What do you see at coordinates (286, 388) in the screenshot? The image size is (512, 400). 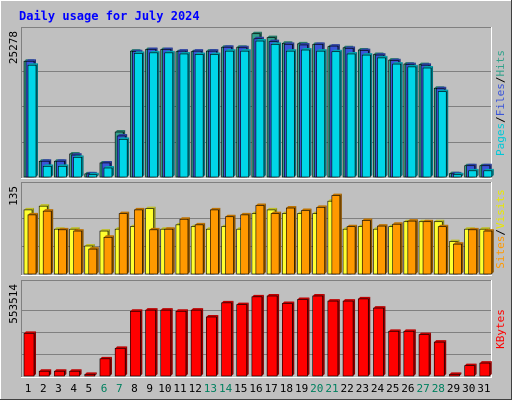 I see `x-tick-label: 18` at bounding box center [286, 388].